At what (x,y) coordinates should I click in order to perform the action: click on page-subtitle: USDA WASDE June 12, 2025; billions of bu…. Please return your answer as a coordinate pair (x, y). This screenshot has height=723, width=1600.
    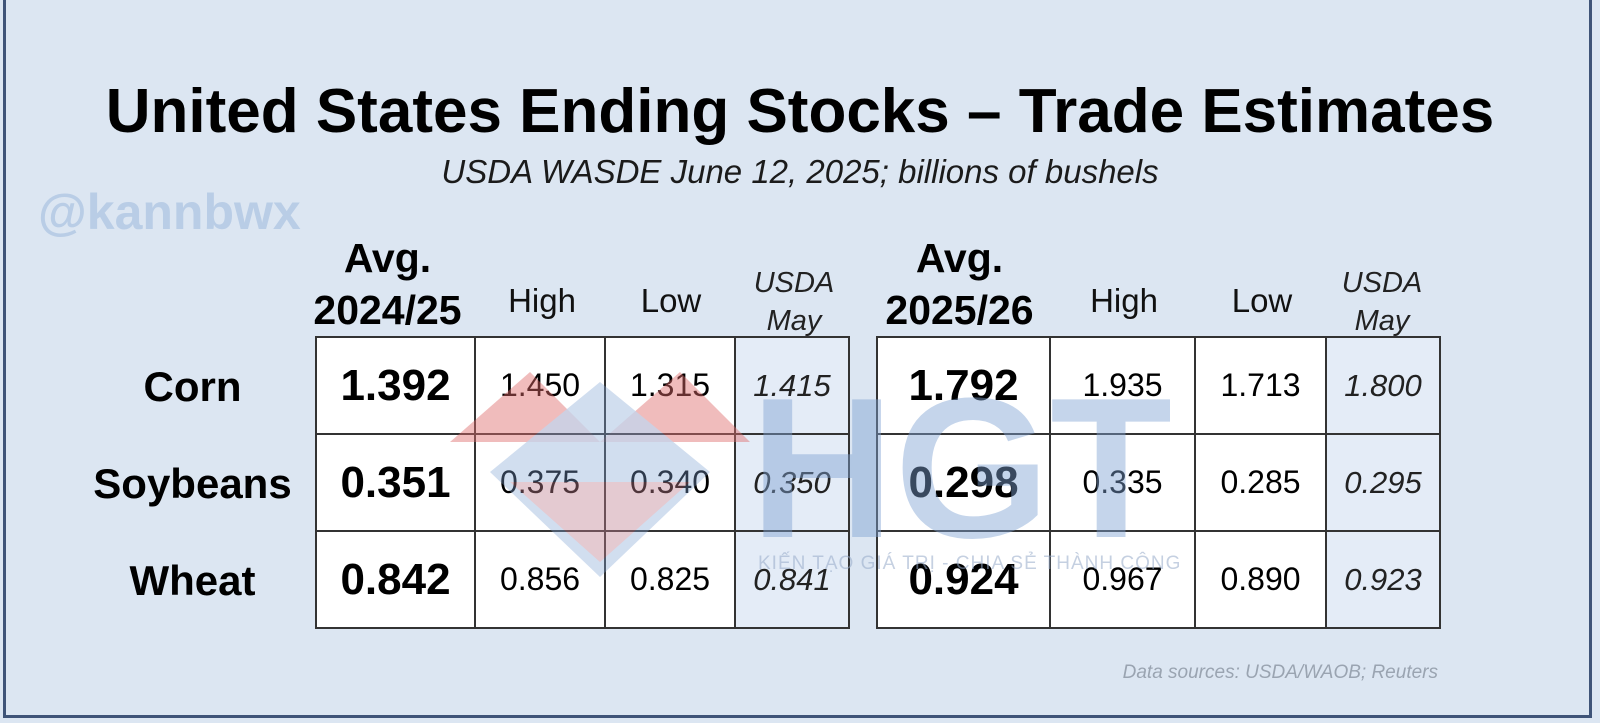
    Looking at the image, I should click on (800, 171).